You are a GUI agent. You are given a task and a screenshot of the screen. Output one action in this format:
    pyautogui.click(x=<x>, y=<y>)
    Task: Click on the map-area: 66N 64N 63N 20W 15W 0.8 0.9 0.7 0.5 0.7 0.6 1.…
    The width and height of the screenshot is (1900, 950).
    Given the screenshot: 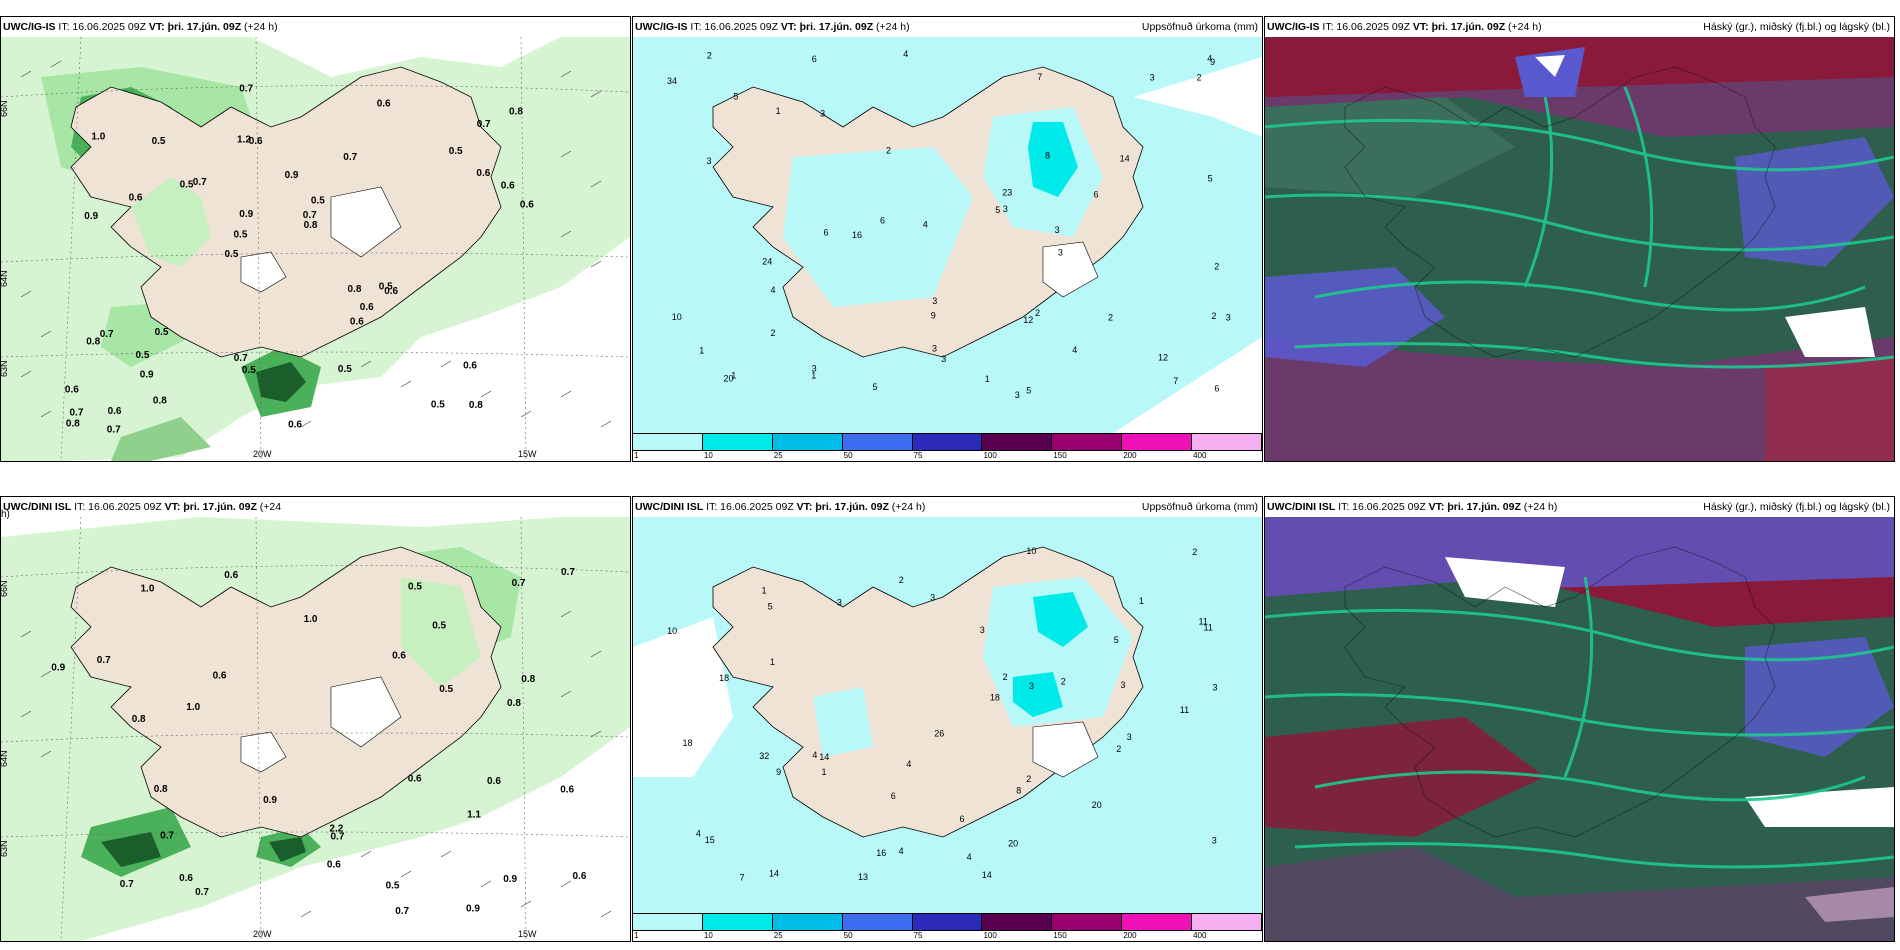 What is the action you would take?
    pyautogui.click(x=315, y=249)
    